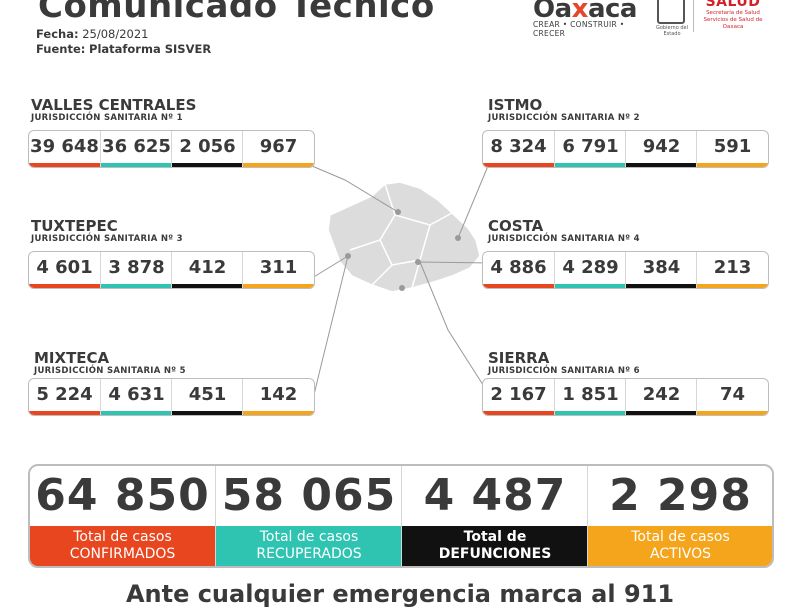  I want to click on leader-line-istmo, so click(473, 202).